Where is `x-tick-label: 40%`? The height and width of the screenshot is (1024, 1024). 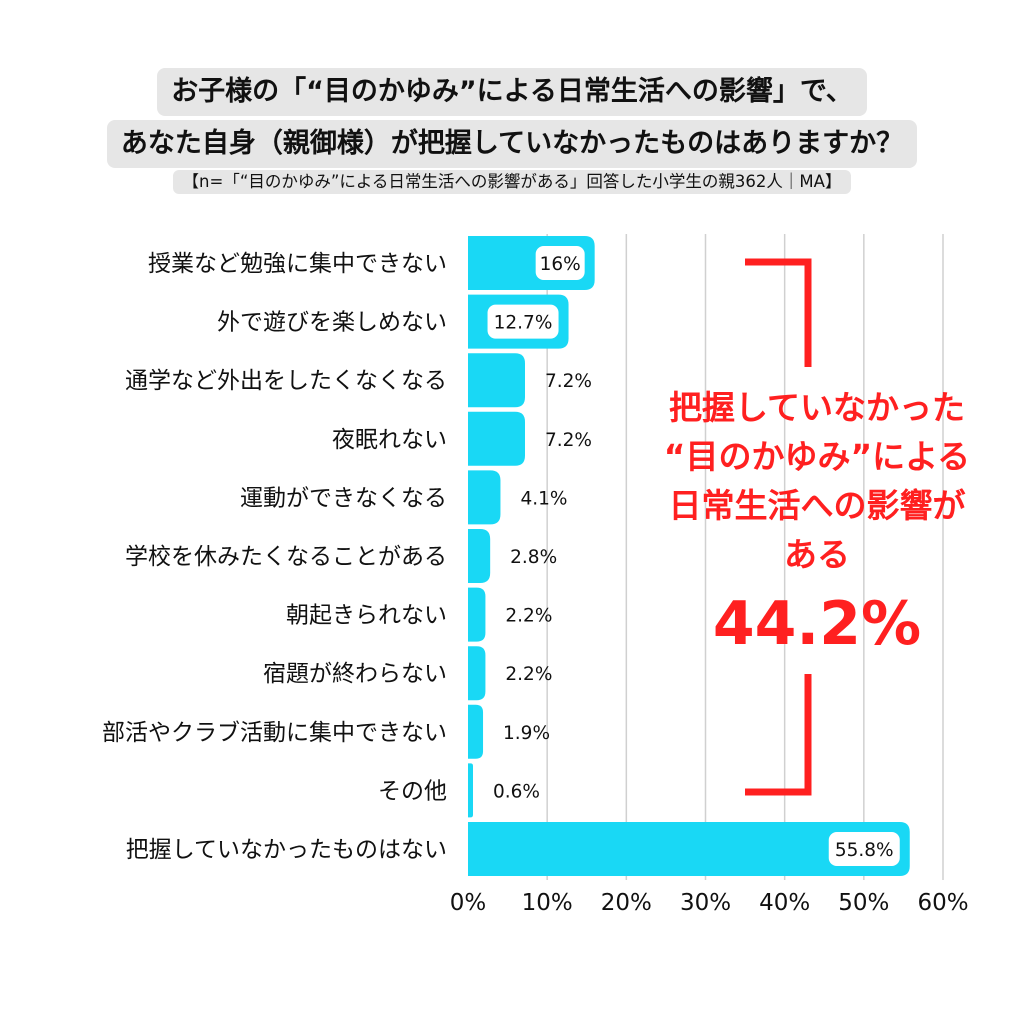 x-tick-label: 40% is located at coordinates (784, 903).